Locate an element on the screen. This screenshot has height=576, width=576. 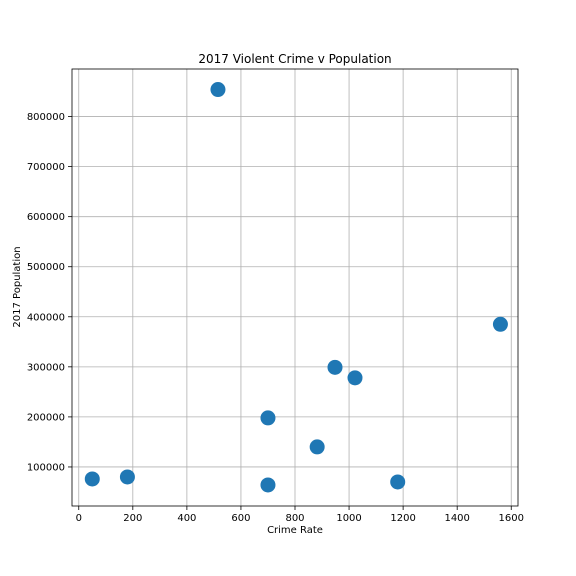
y-tick-label: 700000 is located at coordinates (46, 167).